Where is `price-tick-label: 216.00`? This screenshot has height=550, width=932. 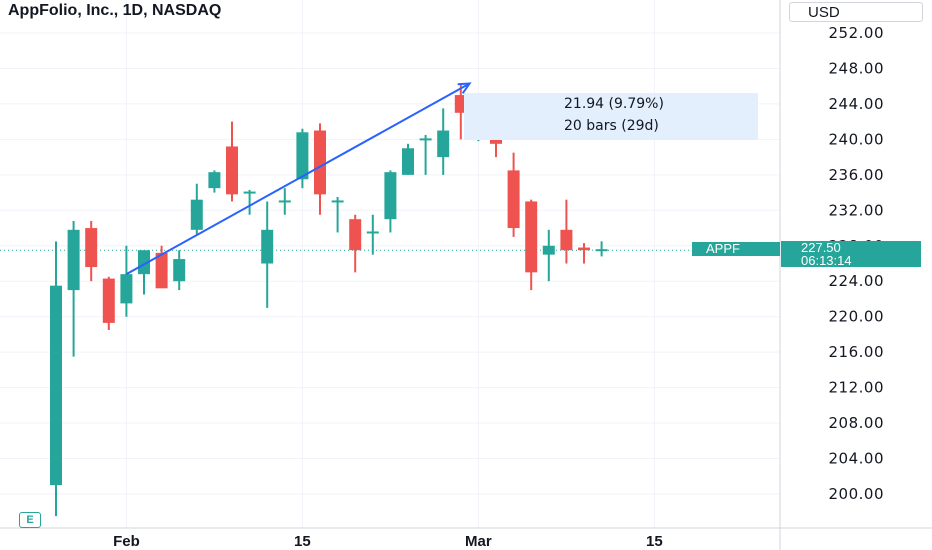 price-tick-label: 216.00 is located at coordinates (857, 352).